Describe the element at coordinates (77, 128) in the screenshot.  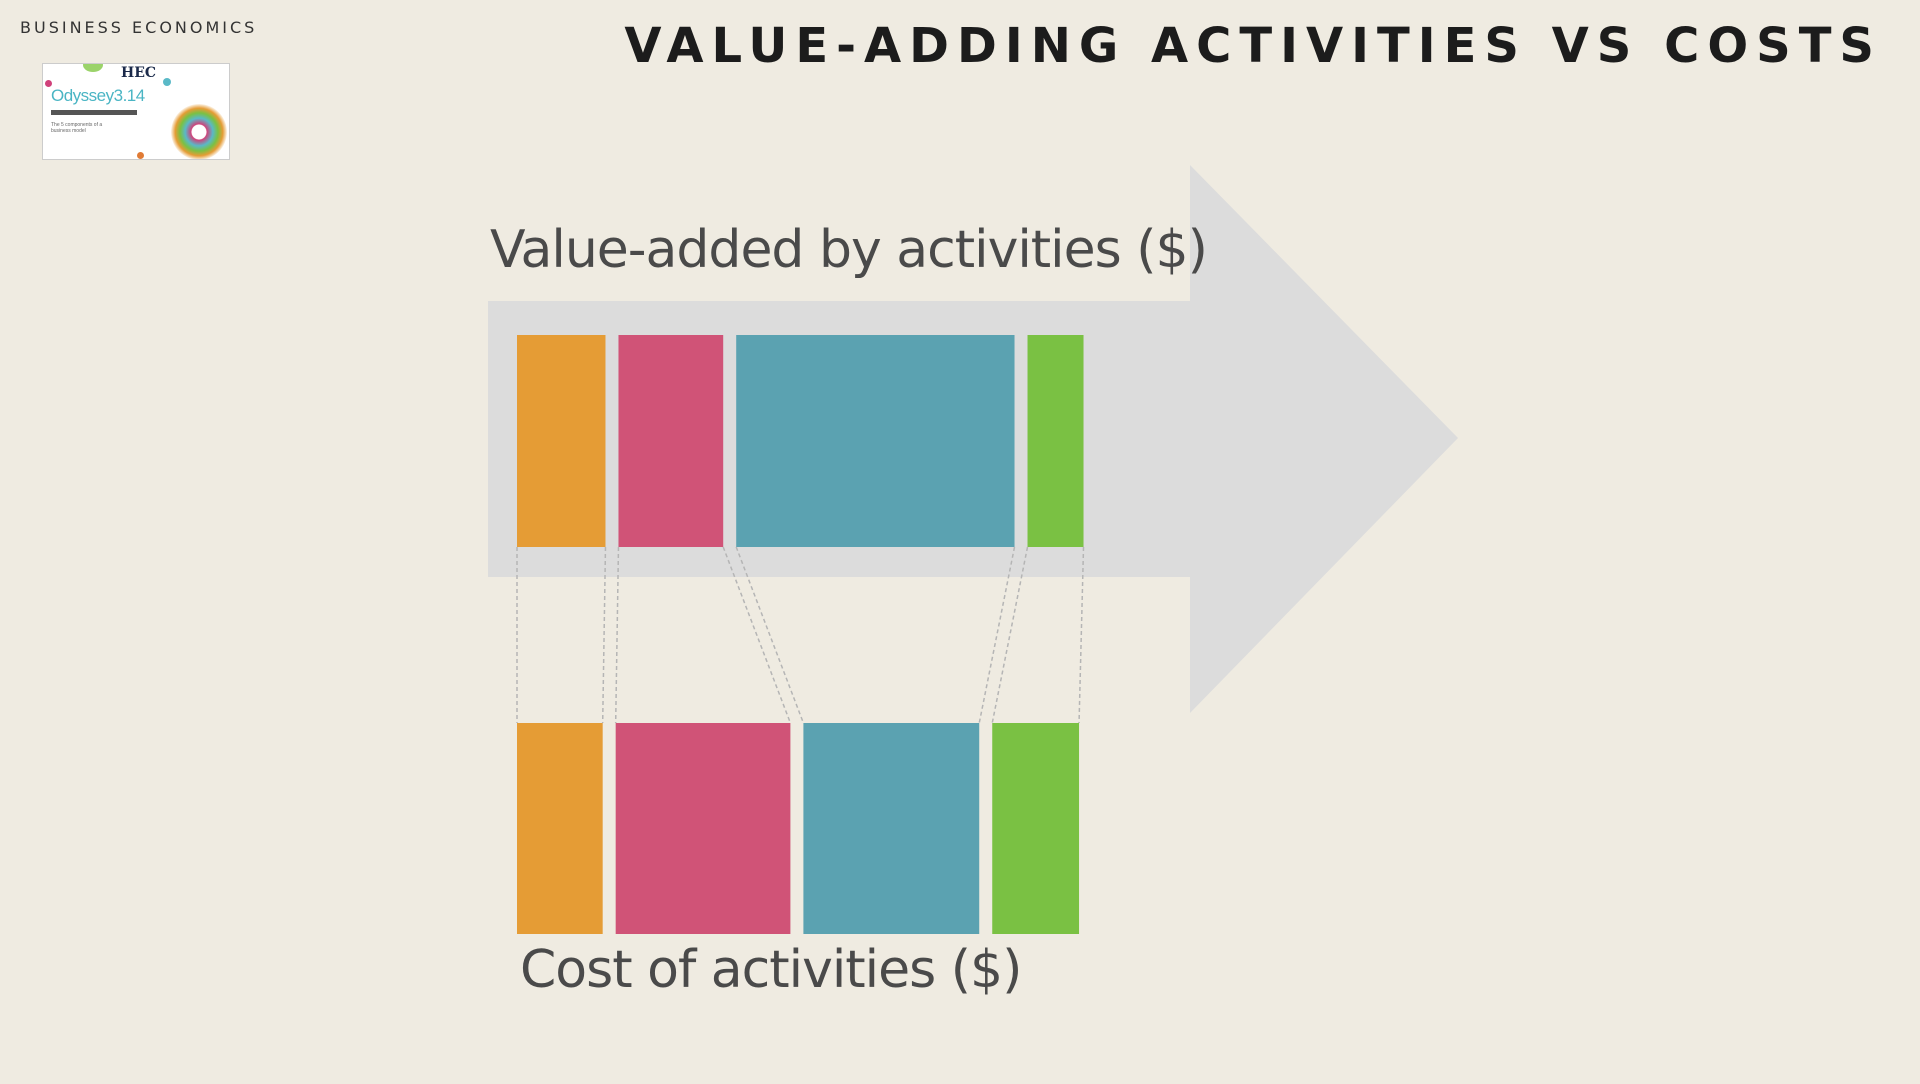
I see `thumbnail-subtitle: The 5 components of a business model` at that location.